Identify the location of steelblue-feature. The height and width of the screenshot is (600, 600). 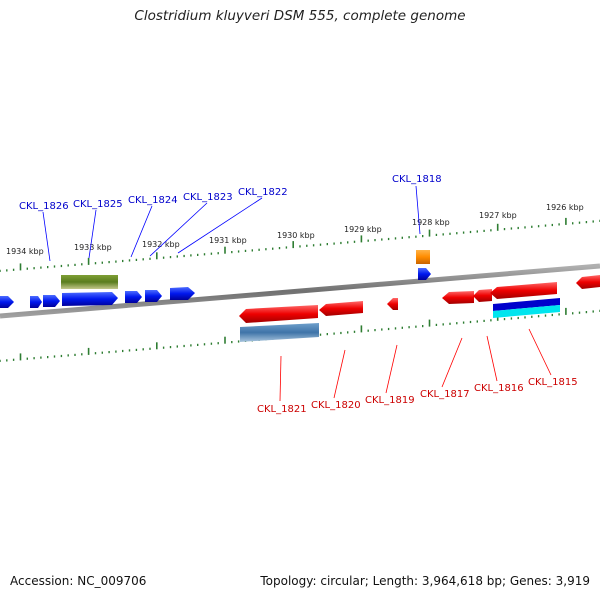
(279, 332).